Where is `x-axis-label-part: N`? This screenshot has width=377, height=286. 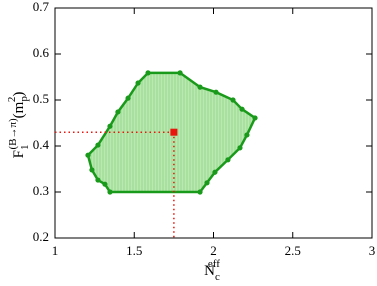
x-axis-label-part: N is located at coordinates (209, 271).